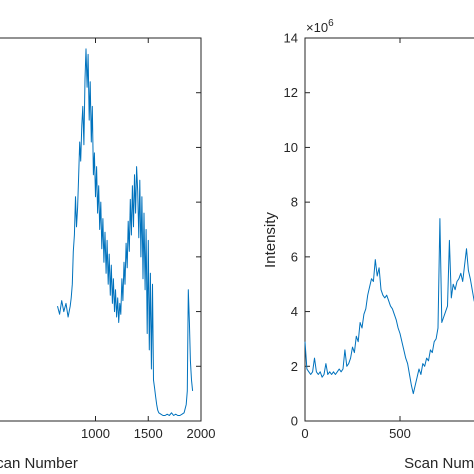  What do you see at coordinates (304, 433) in the screenshot?
I see `right-x-tick-label: 0` at bounding box center [304, 433].